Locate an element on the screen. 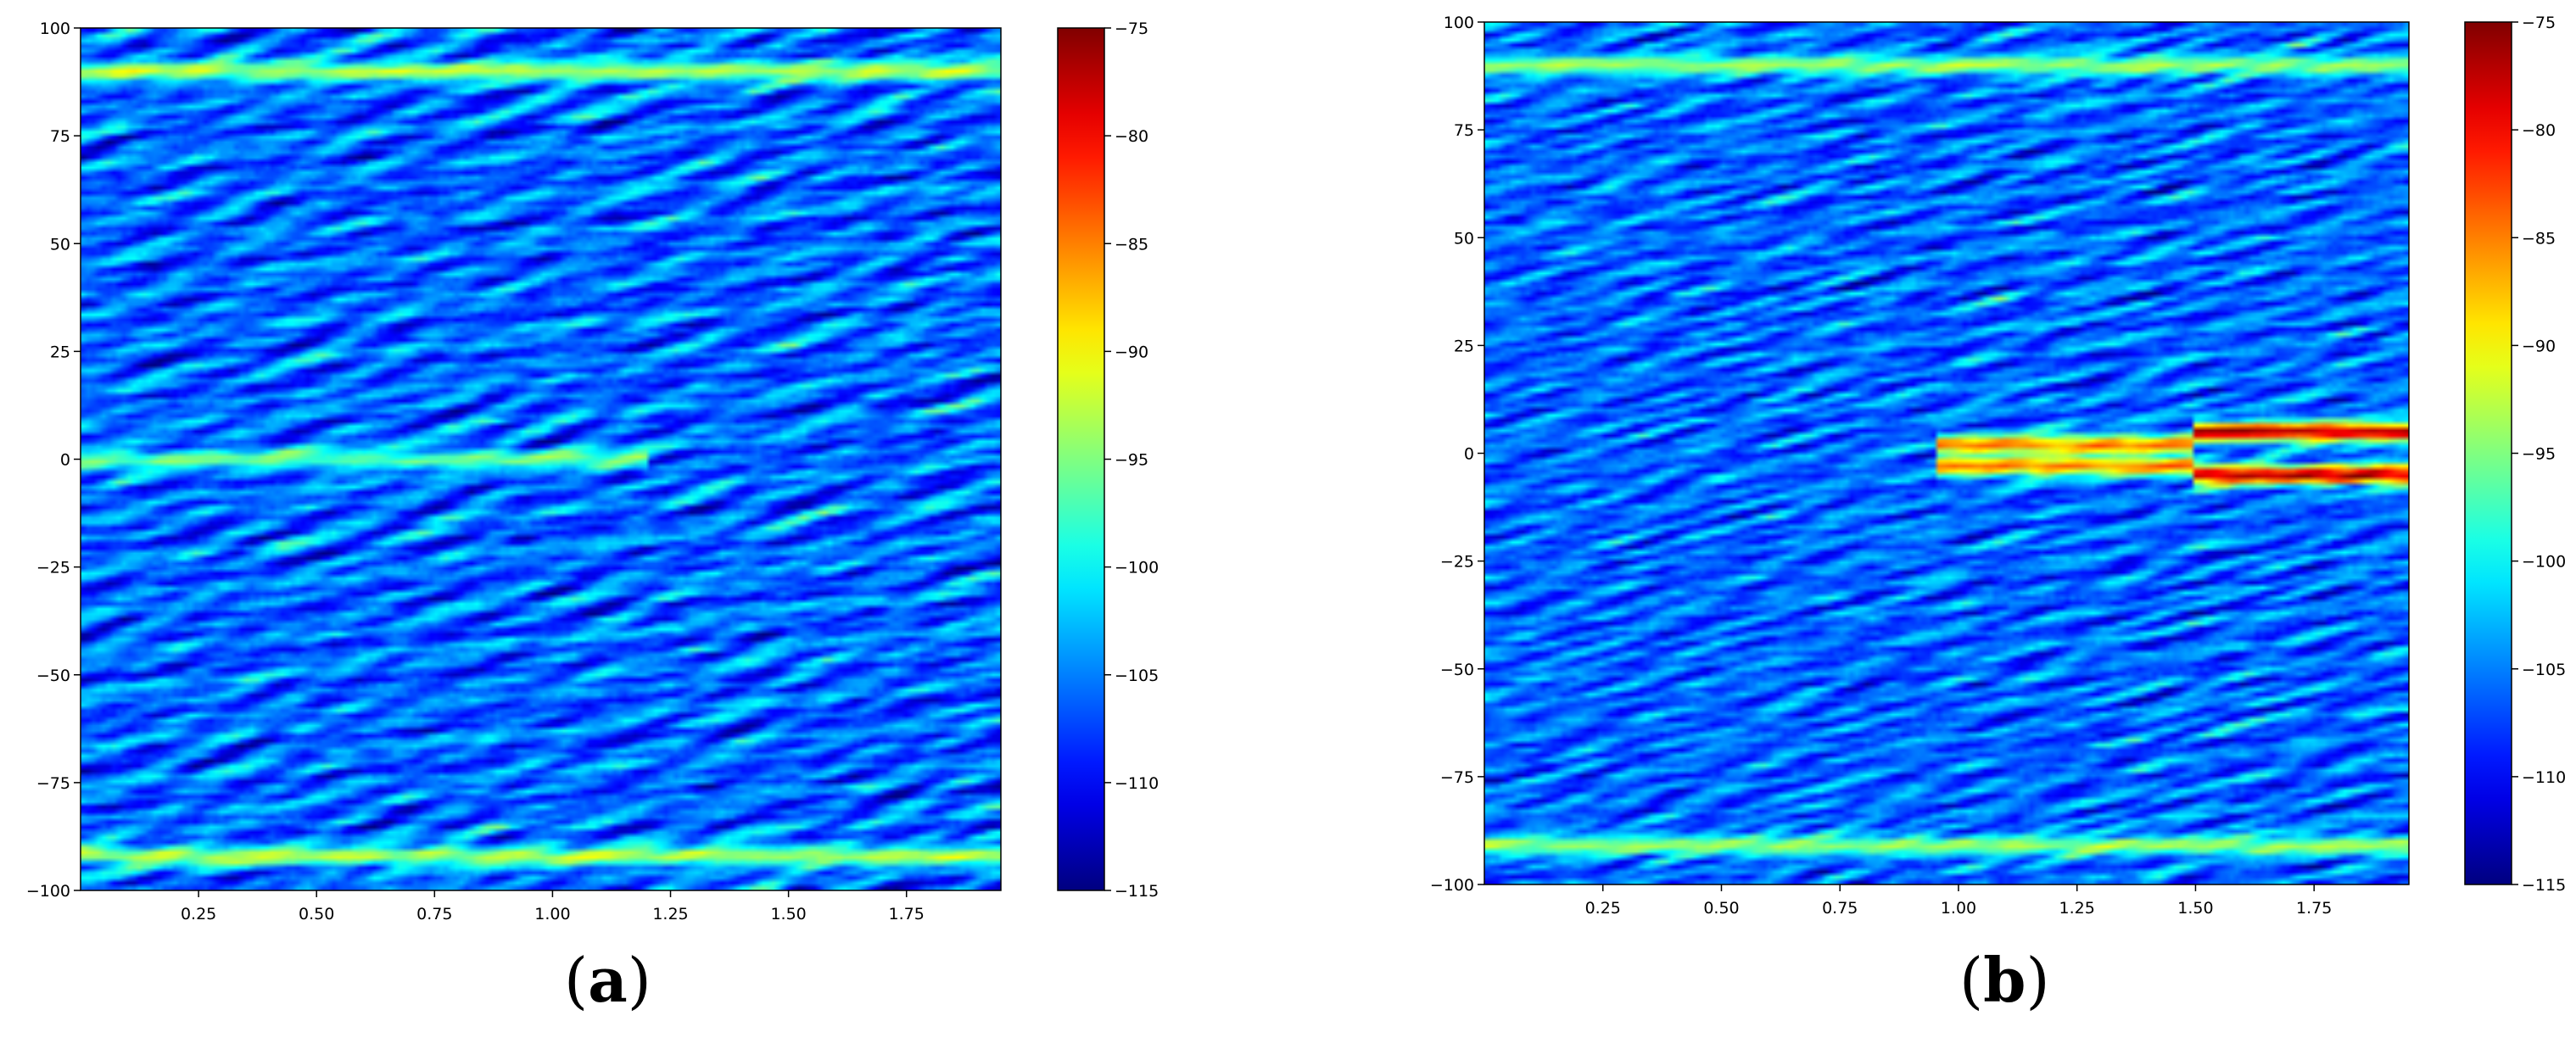  panel-label-a-letter: a is located at coordinates (608, 980).